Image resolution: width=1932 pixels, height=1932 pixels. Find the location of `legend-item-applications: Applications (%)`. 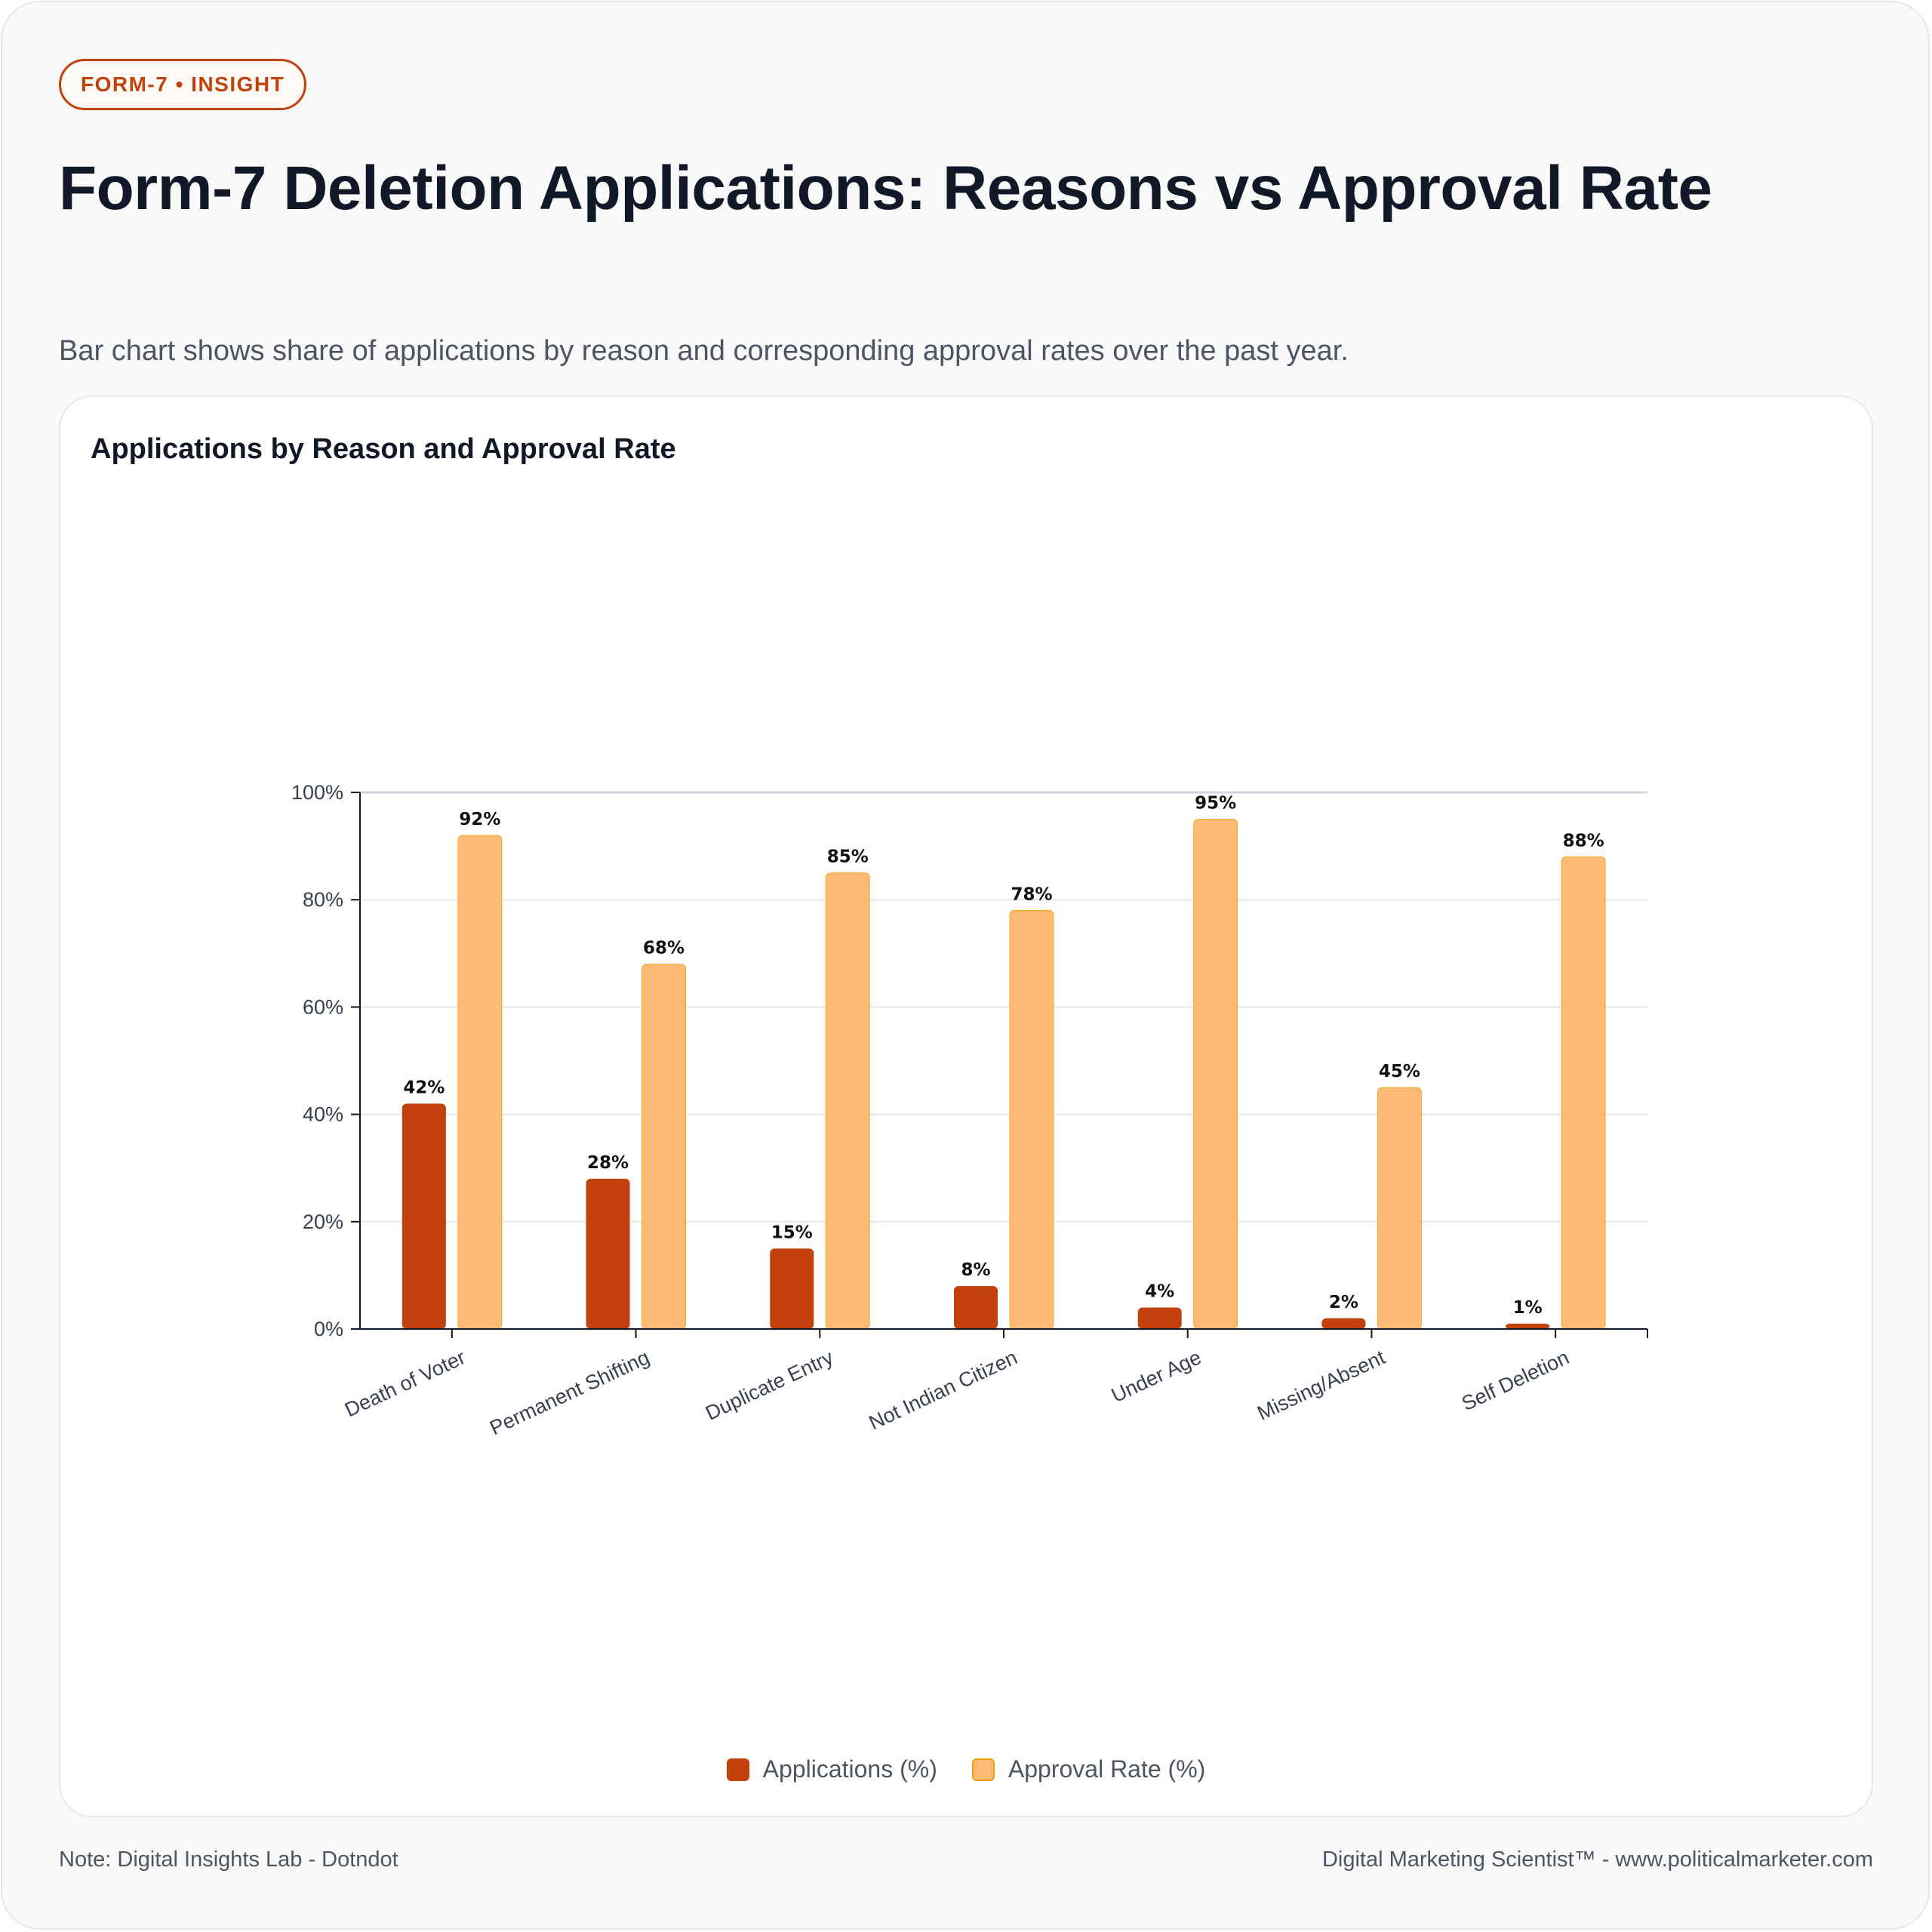

legend-item-applications: Applications (%) is located at coordinates (831, 1769).